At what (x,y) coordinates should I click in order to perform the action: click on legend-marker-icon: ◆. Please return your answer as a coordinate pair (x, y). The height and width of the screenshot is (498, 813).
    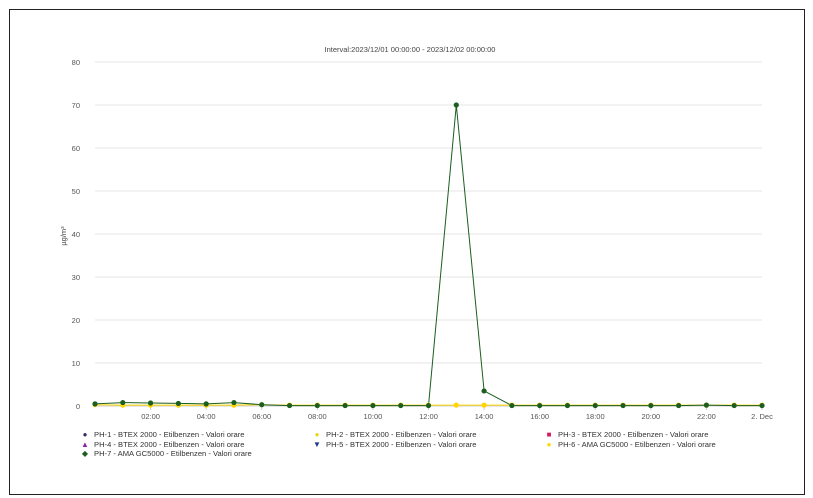
    Looking at the image, I should click on (85, 453).